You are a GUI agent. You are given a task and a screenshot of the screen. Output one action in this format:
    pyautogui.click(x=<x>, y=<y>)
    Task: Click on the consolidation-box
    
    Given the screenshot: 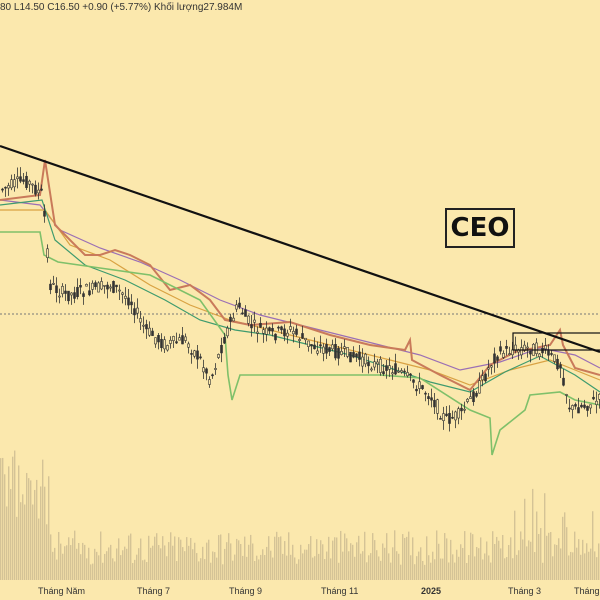 What is the action you would take?
    pyautogui.click(x=556, y=341)
    